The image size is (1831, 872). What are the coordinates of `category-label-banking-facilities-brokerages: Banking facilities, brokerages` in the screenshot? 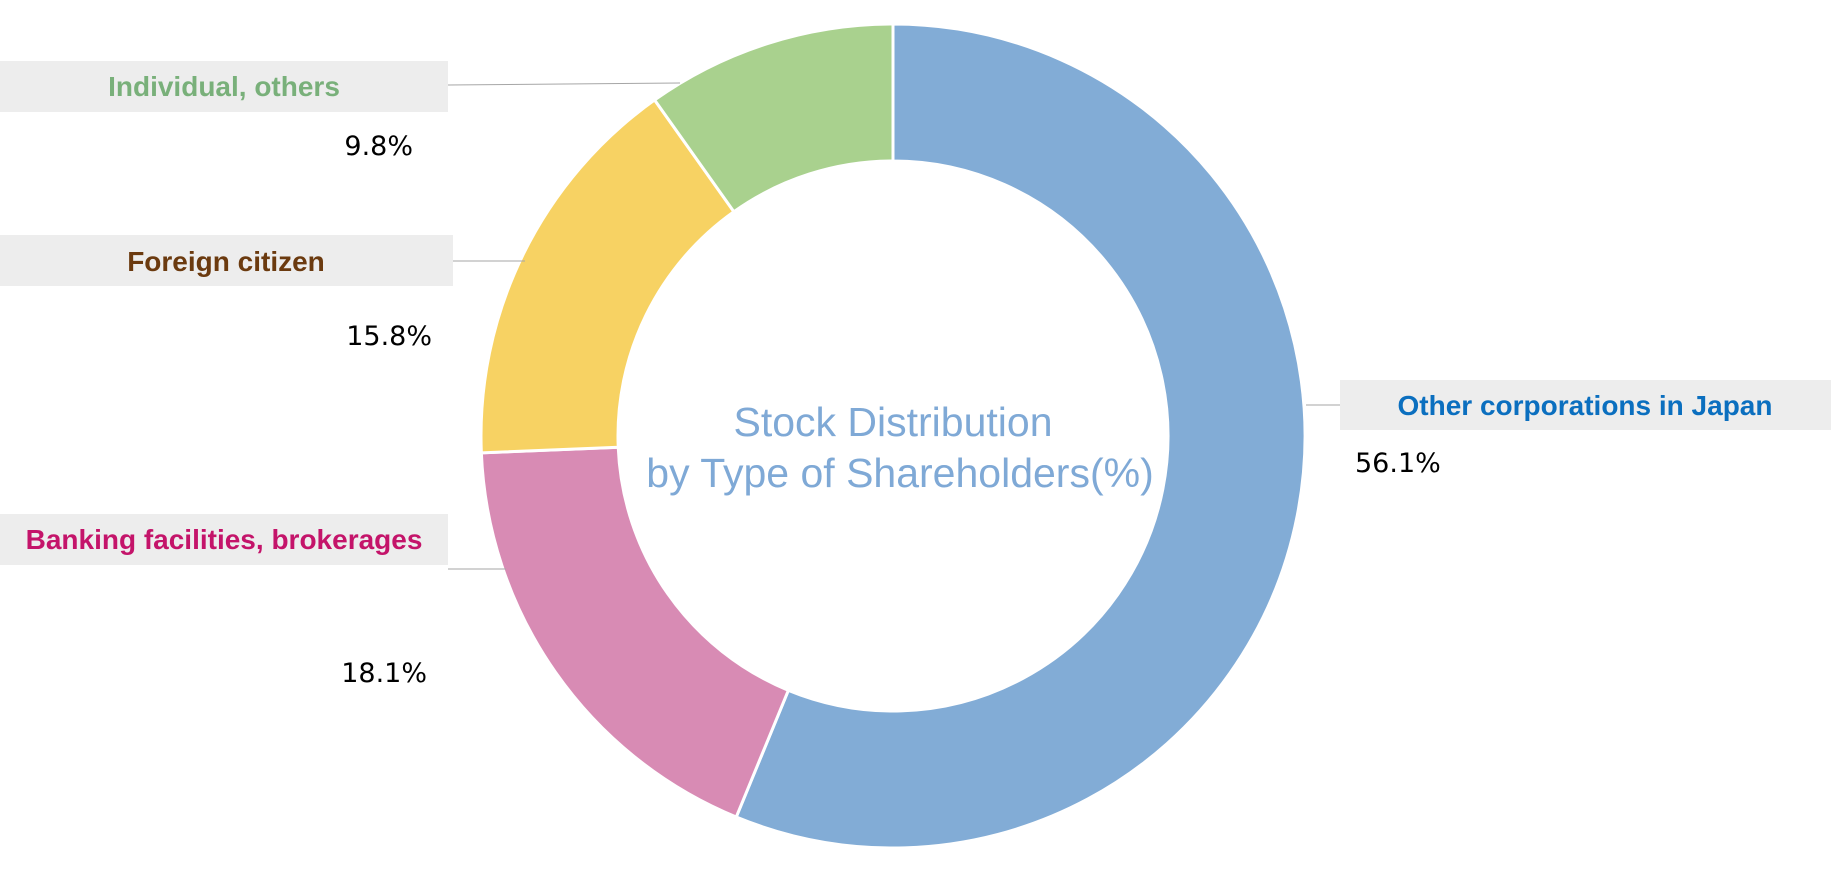 It's located at (224, 539).